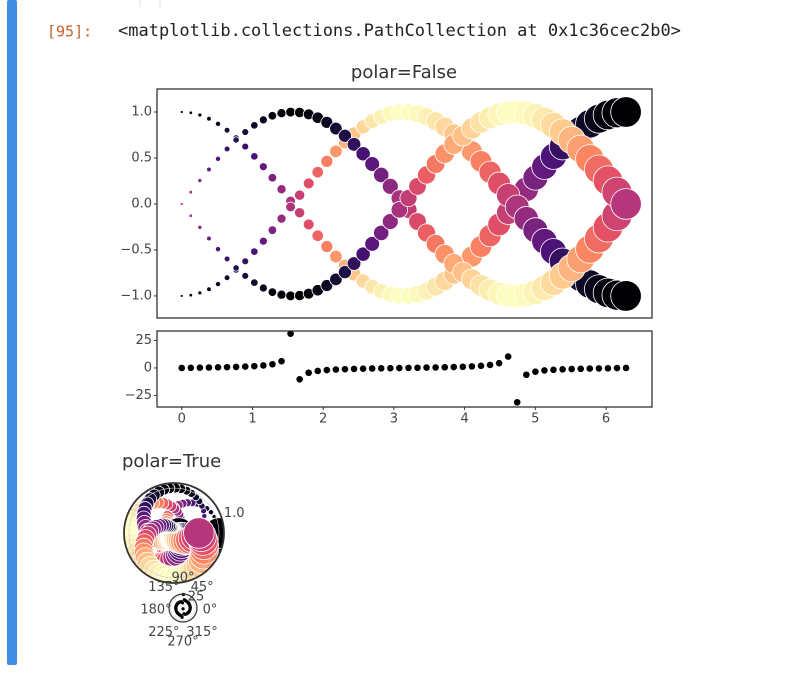 The width and height of the screenshot is (799, 677). What do you see at coordinates (404, 368) in the screenshot?
I see `plot-area` at bounding box center [404, 368].